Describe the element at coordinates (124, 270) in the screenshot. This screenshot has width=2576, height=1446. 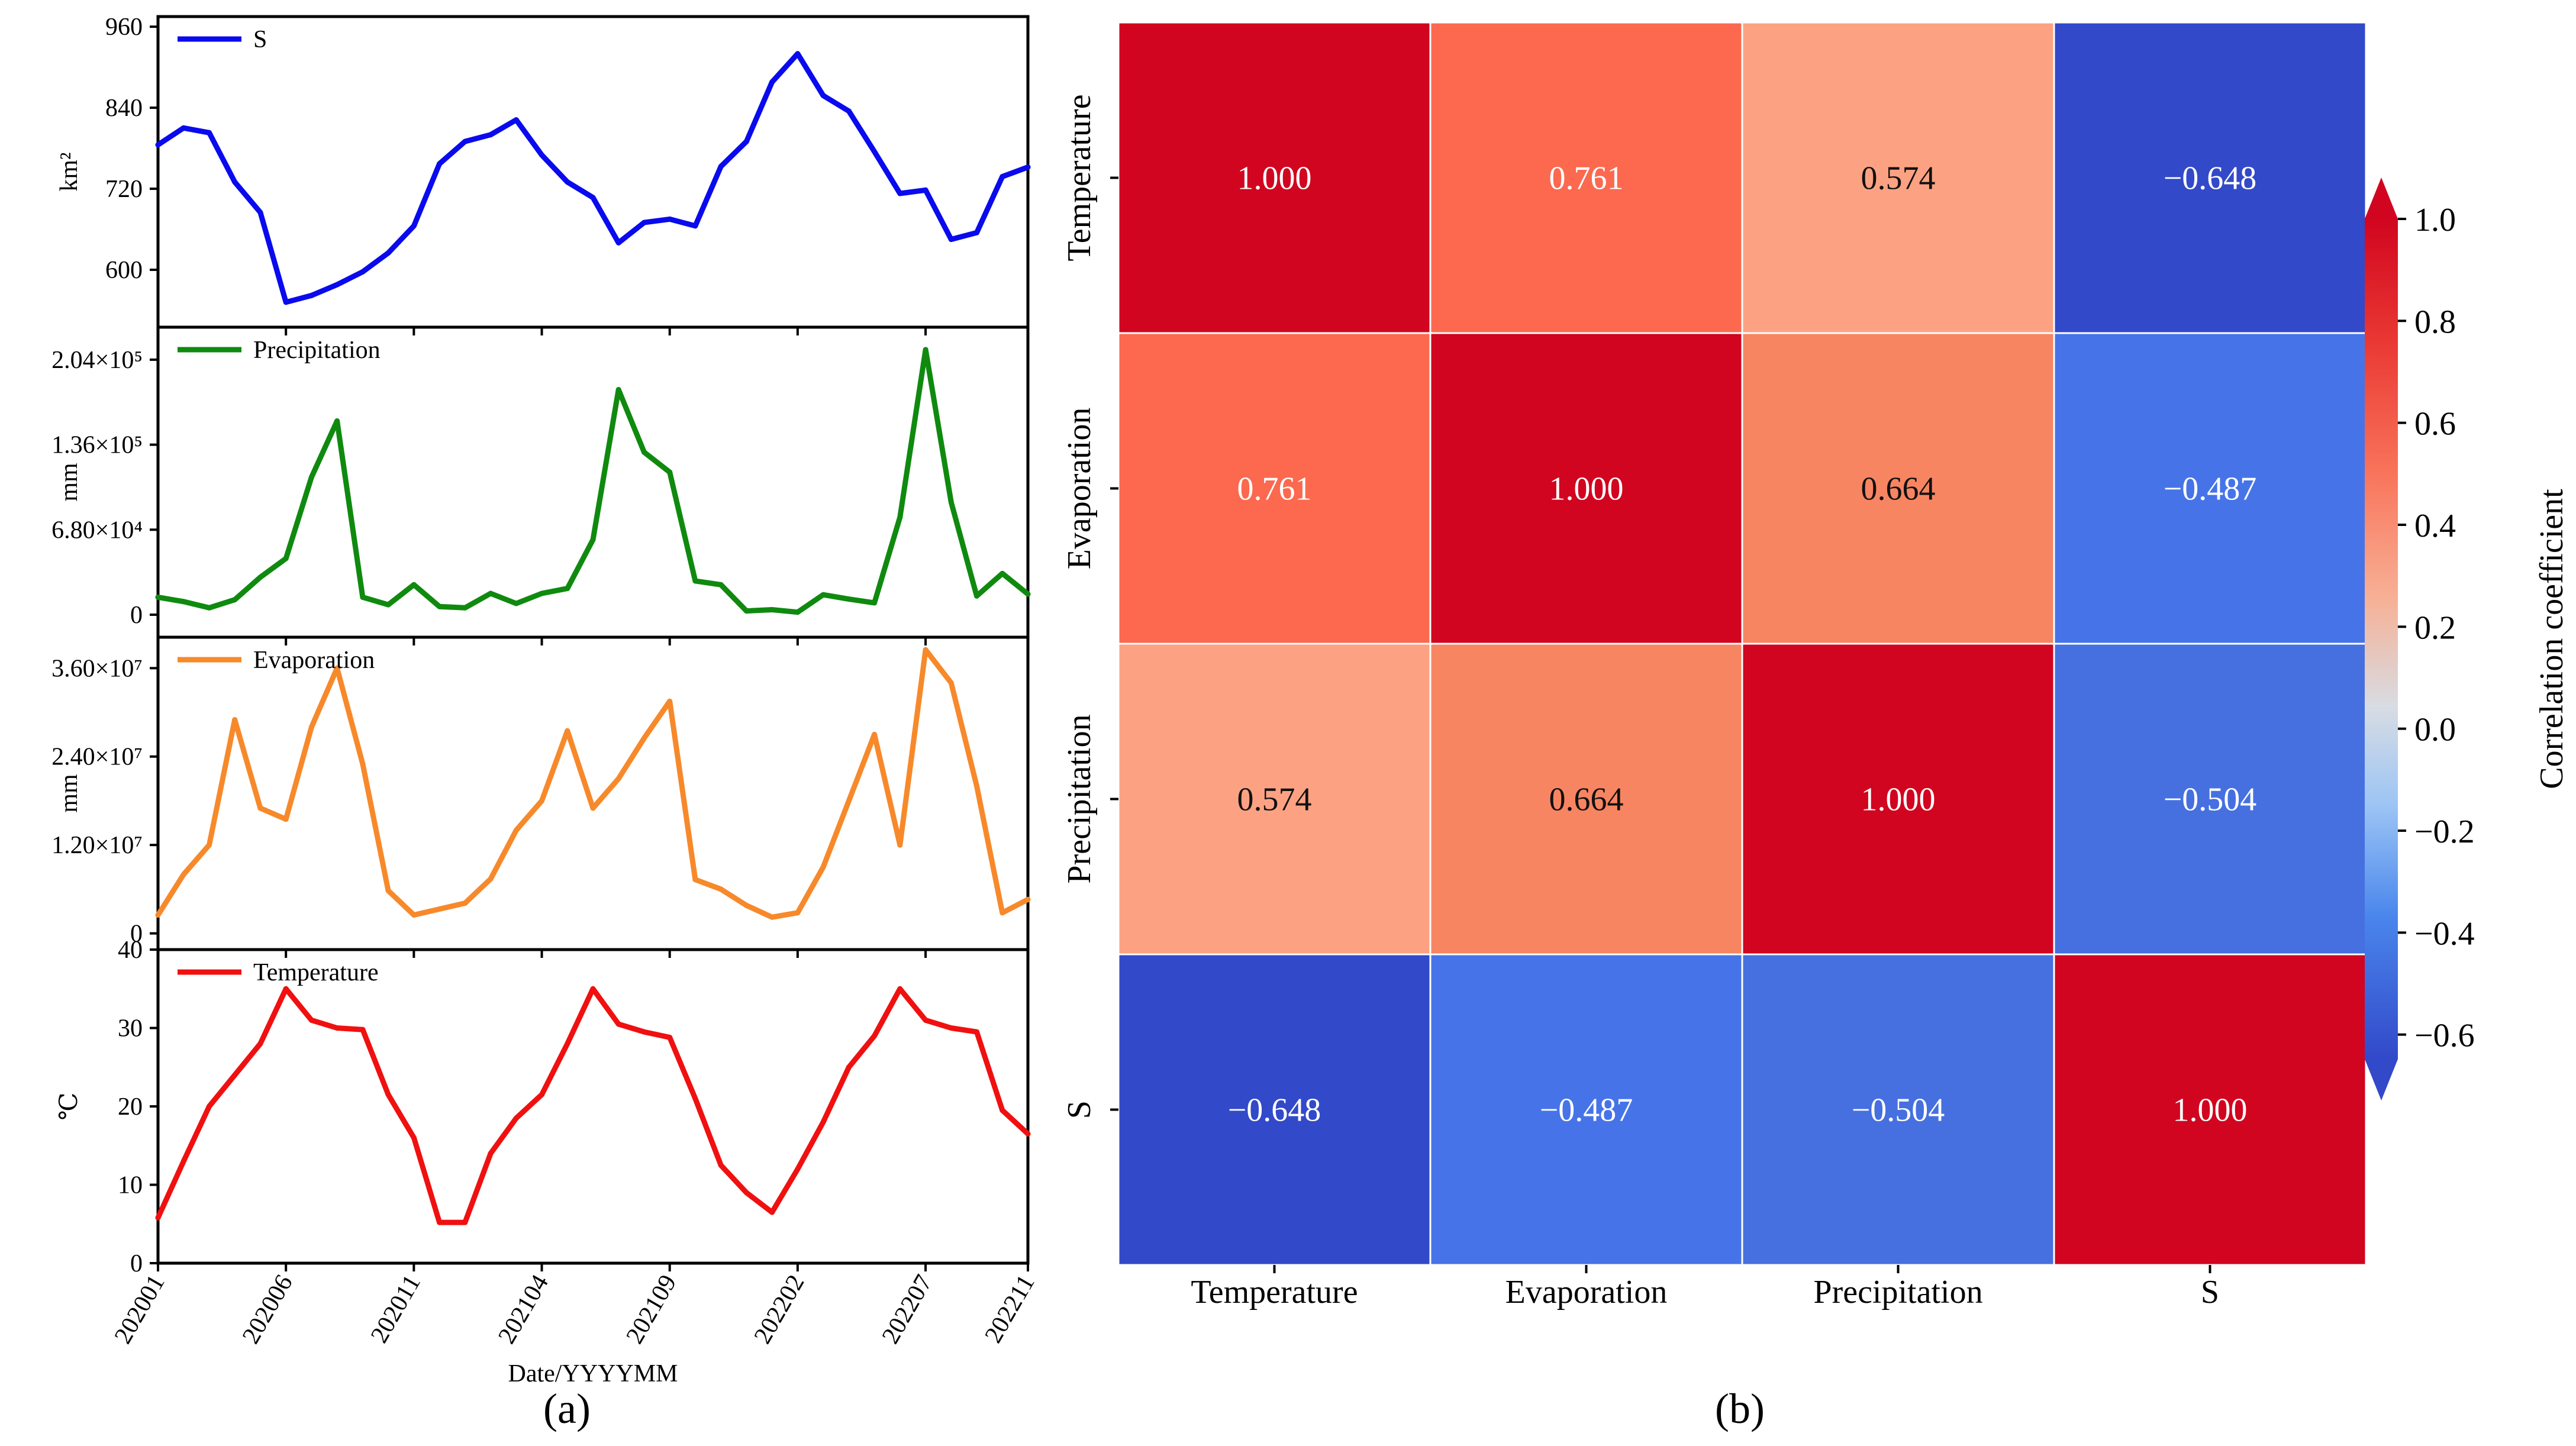
I see `y-tick-label: 600` at that location.